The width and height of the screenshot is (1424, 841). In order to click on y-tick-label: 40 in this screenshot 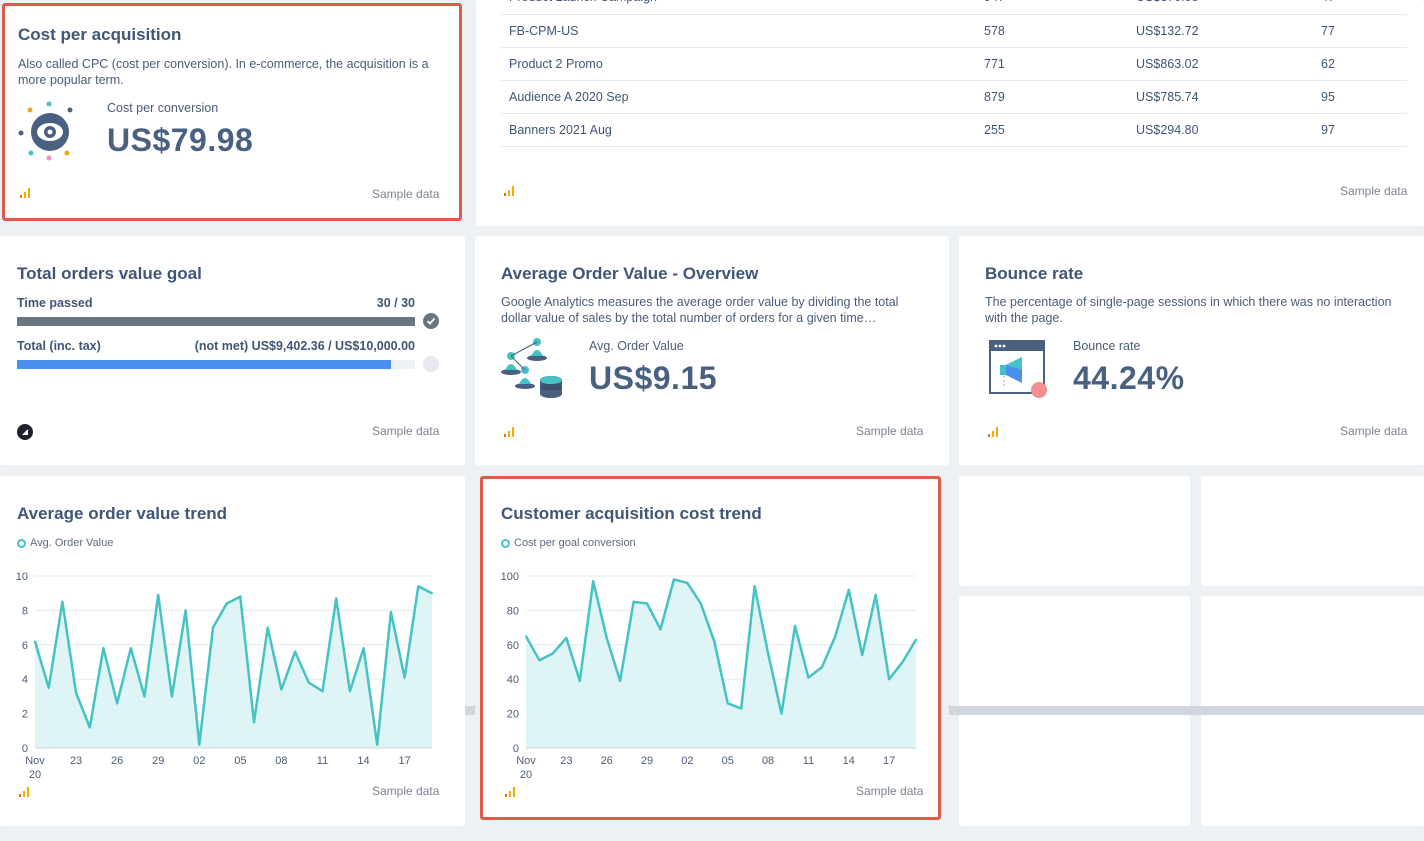, I will do `click(513, 680)`.